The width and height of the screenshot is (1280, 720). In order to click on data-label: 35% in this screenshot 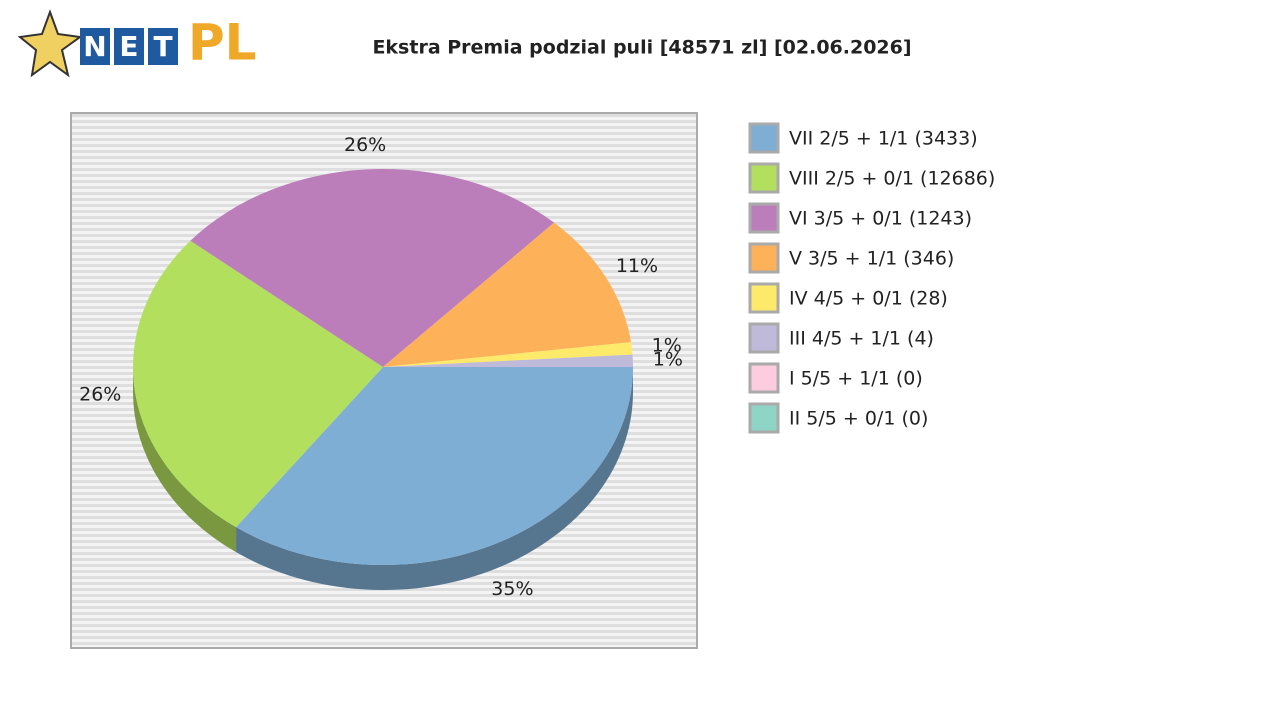, I will do `click(512, 589)`.